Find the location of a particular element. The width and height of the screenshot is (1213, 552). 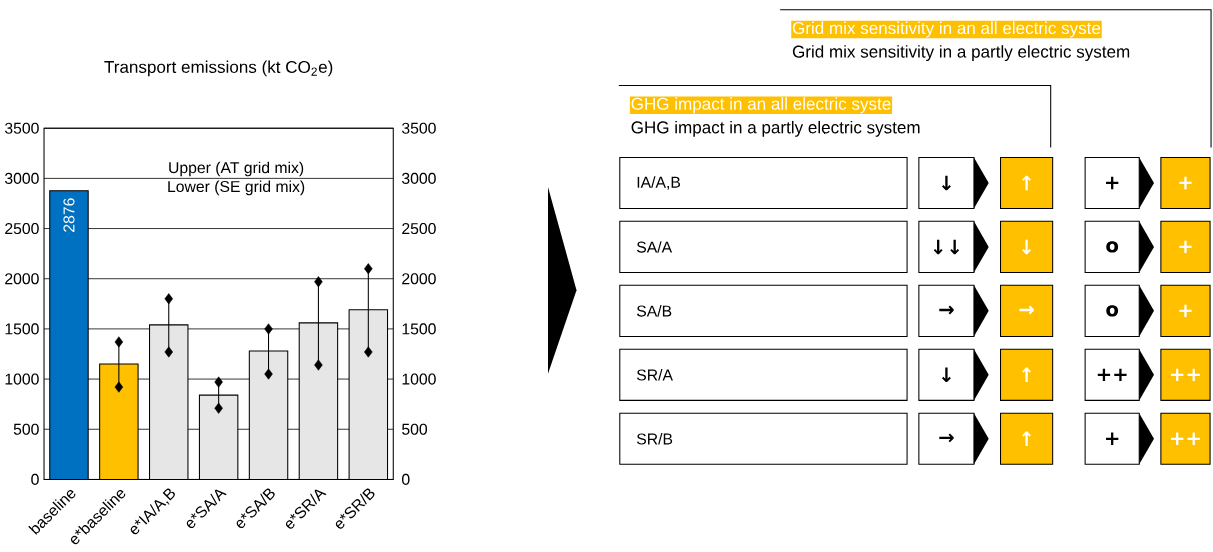

annotation: Upper (AT grid mix) is located at coordinates (236, 169).